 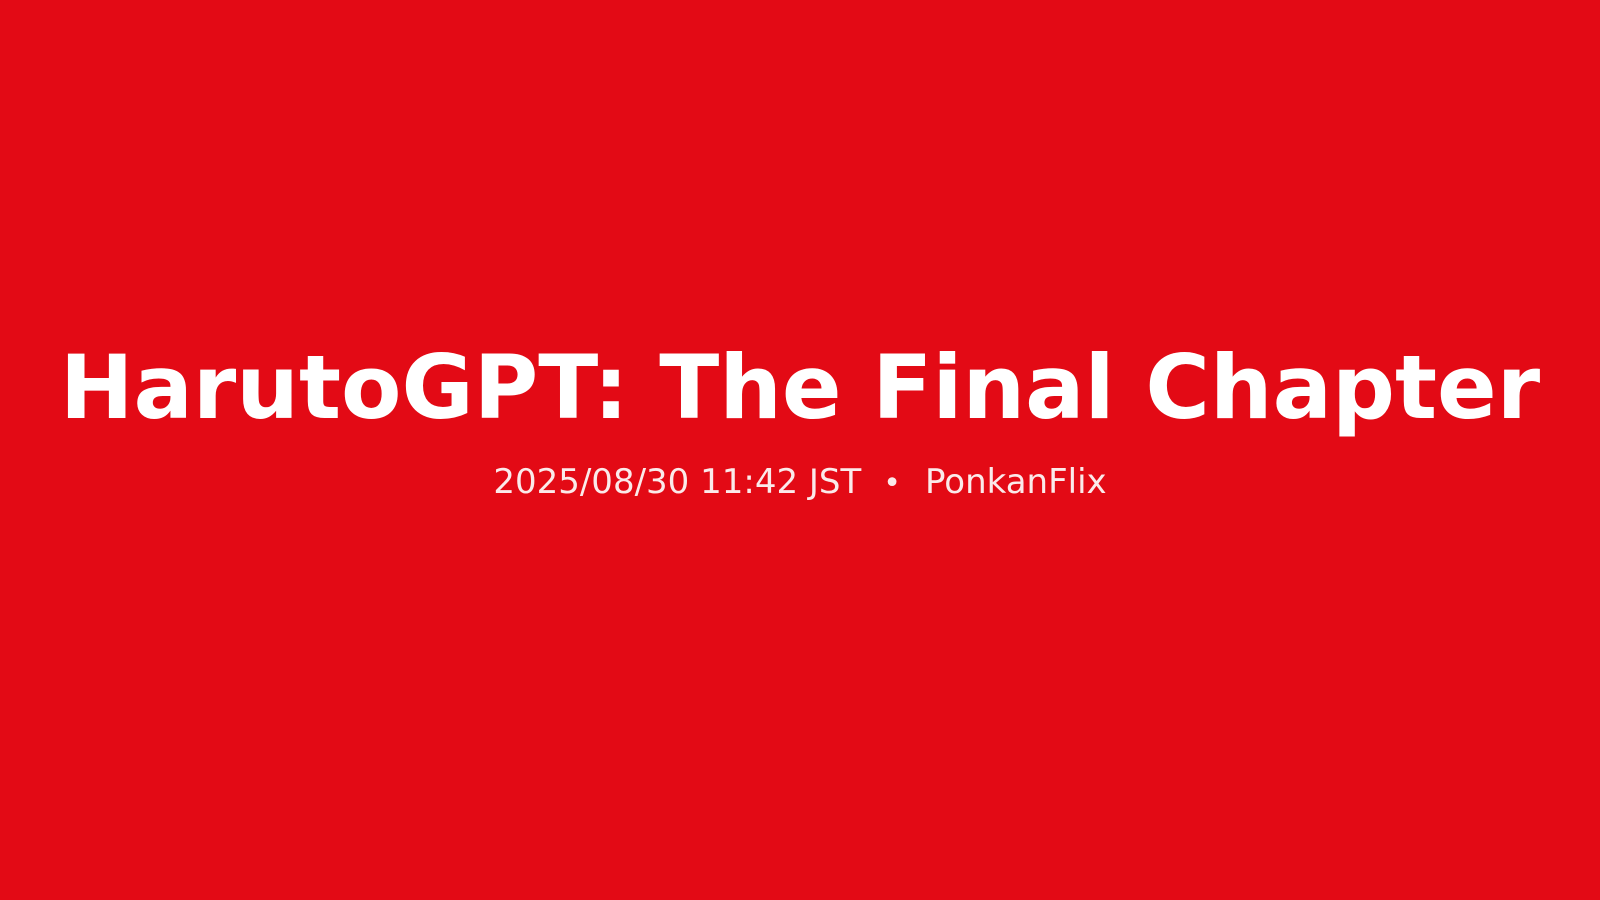 What do you see at coordinates (677, 482) in the screenshot?
I see `publish-timestamp: 2025/08/30 11:42 JST` at bounding box center [677, 482].